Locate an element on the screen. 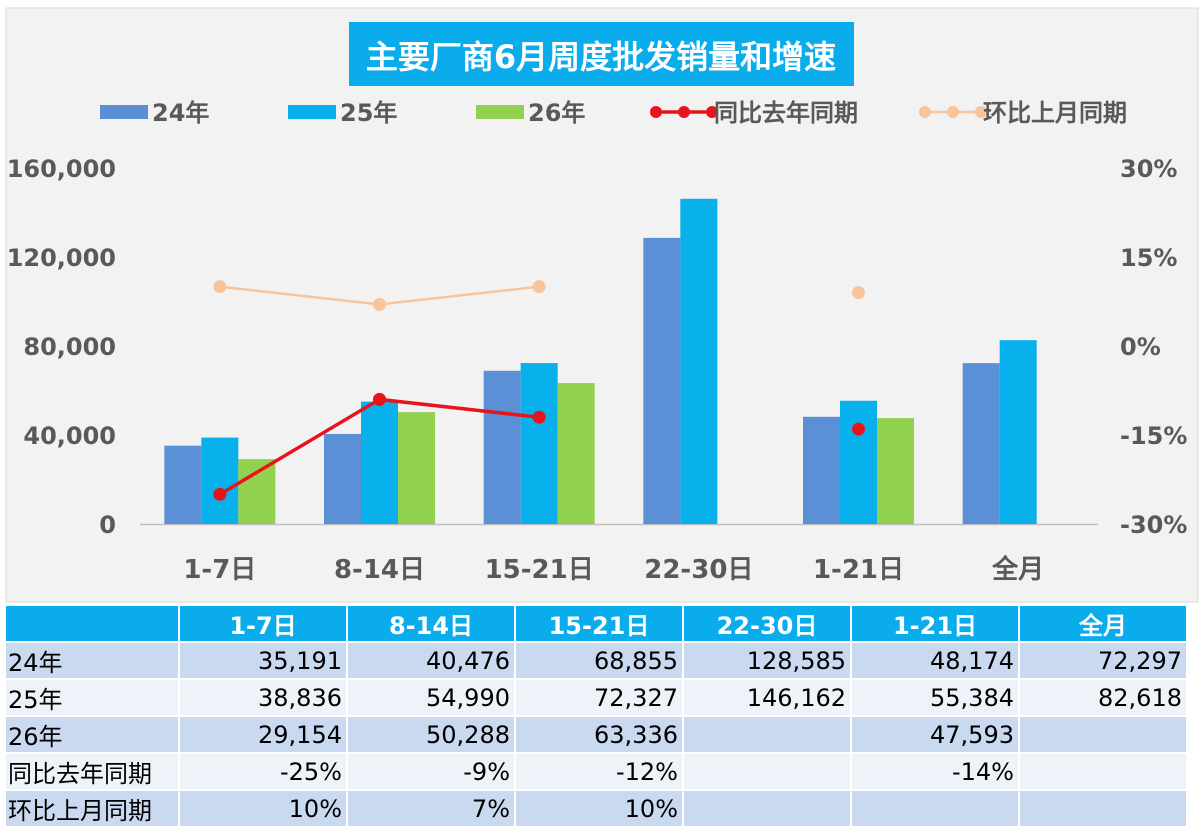  table-corner-cell is located at coordinates (92, 623).